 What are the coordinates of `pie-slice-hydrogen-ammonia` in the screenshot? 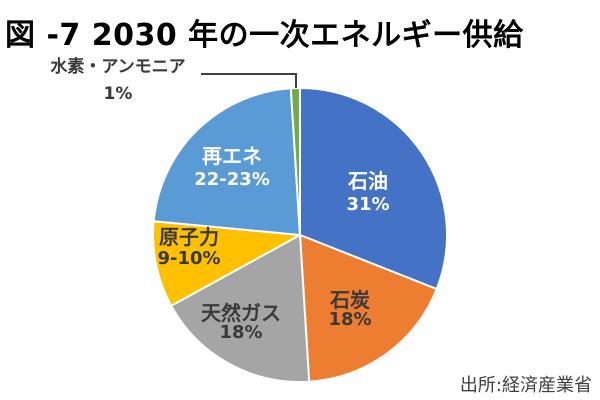 It's located at (295, 161).